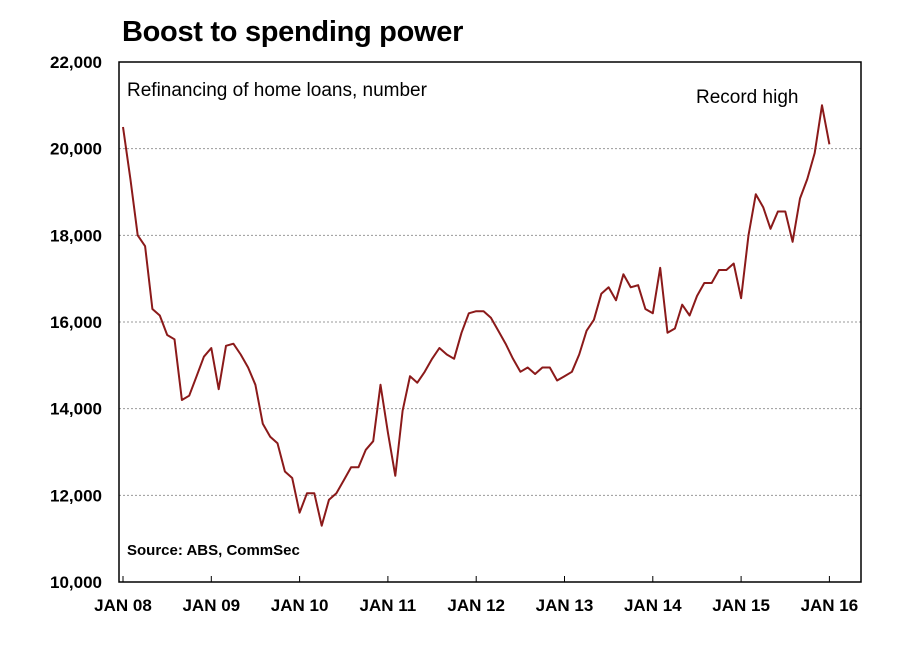 The height and width of the screenshot is (652, 906). I want to click on x-tick-label: JAN 11, so click(388, 605).